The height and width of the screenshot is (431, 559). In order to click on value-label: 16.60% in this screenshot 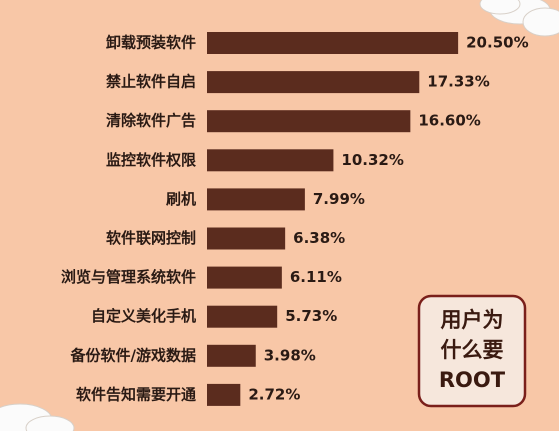, I will do `click(449, 121)`.